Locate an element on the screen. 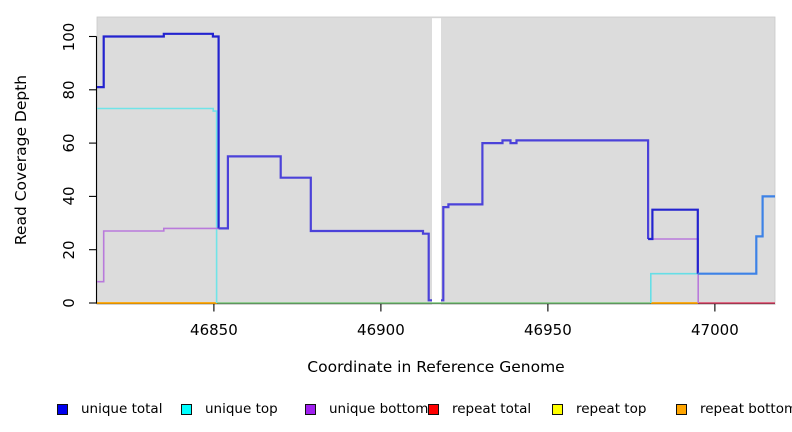  y-tick-label: 0 is located at coordinates (69, 303).